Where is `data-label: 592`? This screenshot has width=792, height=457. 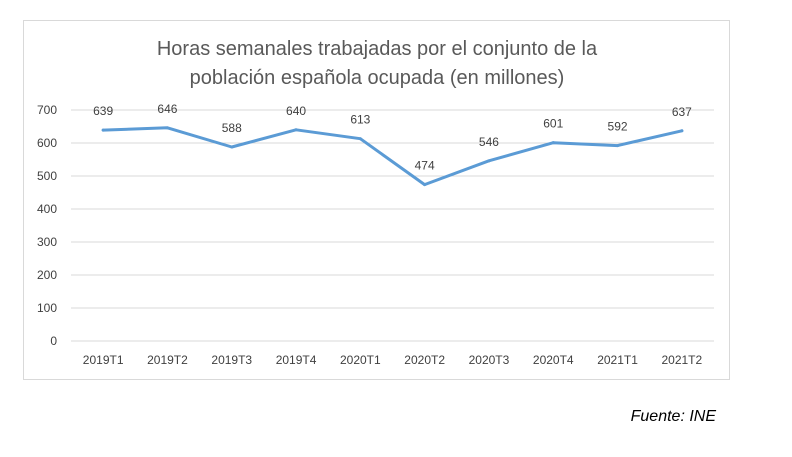 data-label: 592 is located at coordinates (618, 127).